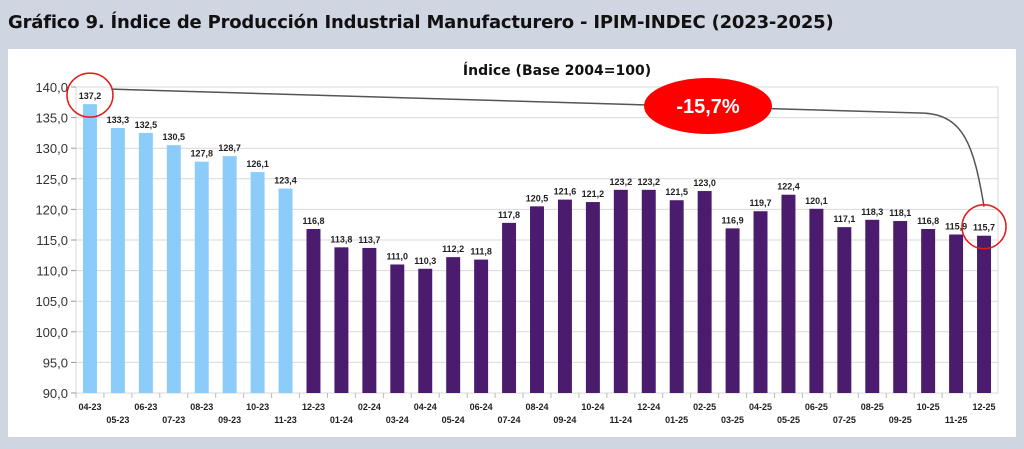  I want to click on x-tick-label: 03-24, so click(397, 420).